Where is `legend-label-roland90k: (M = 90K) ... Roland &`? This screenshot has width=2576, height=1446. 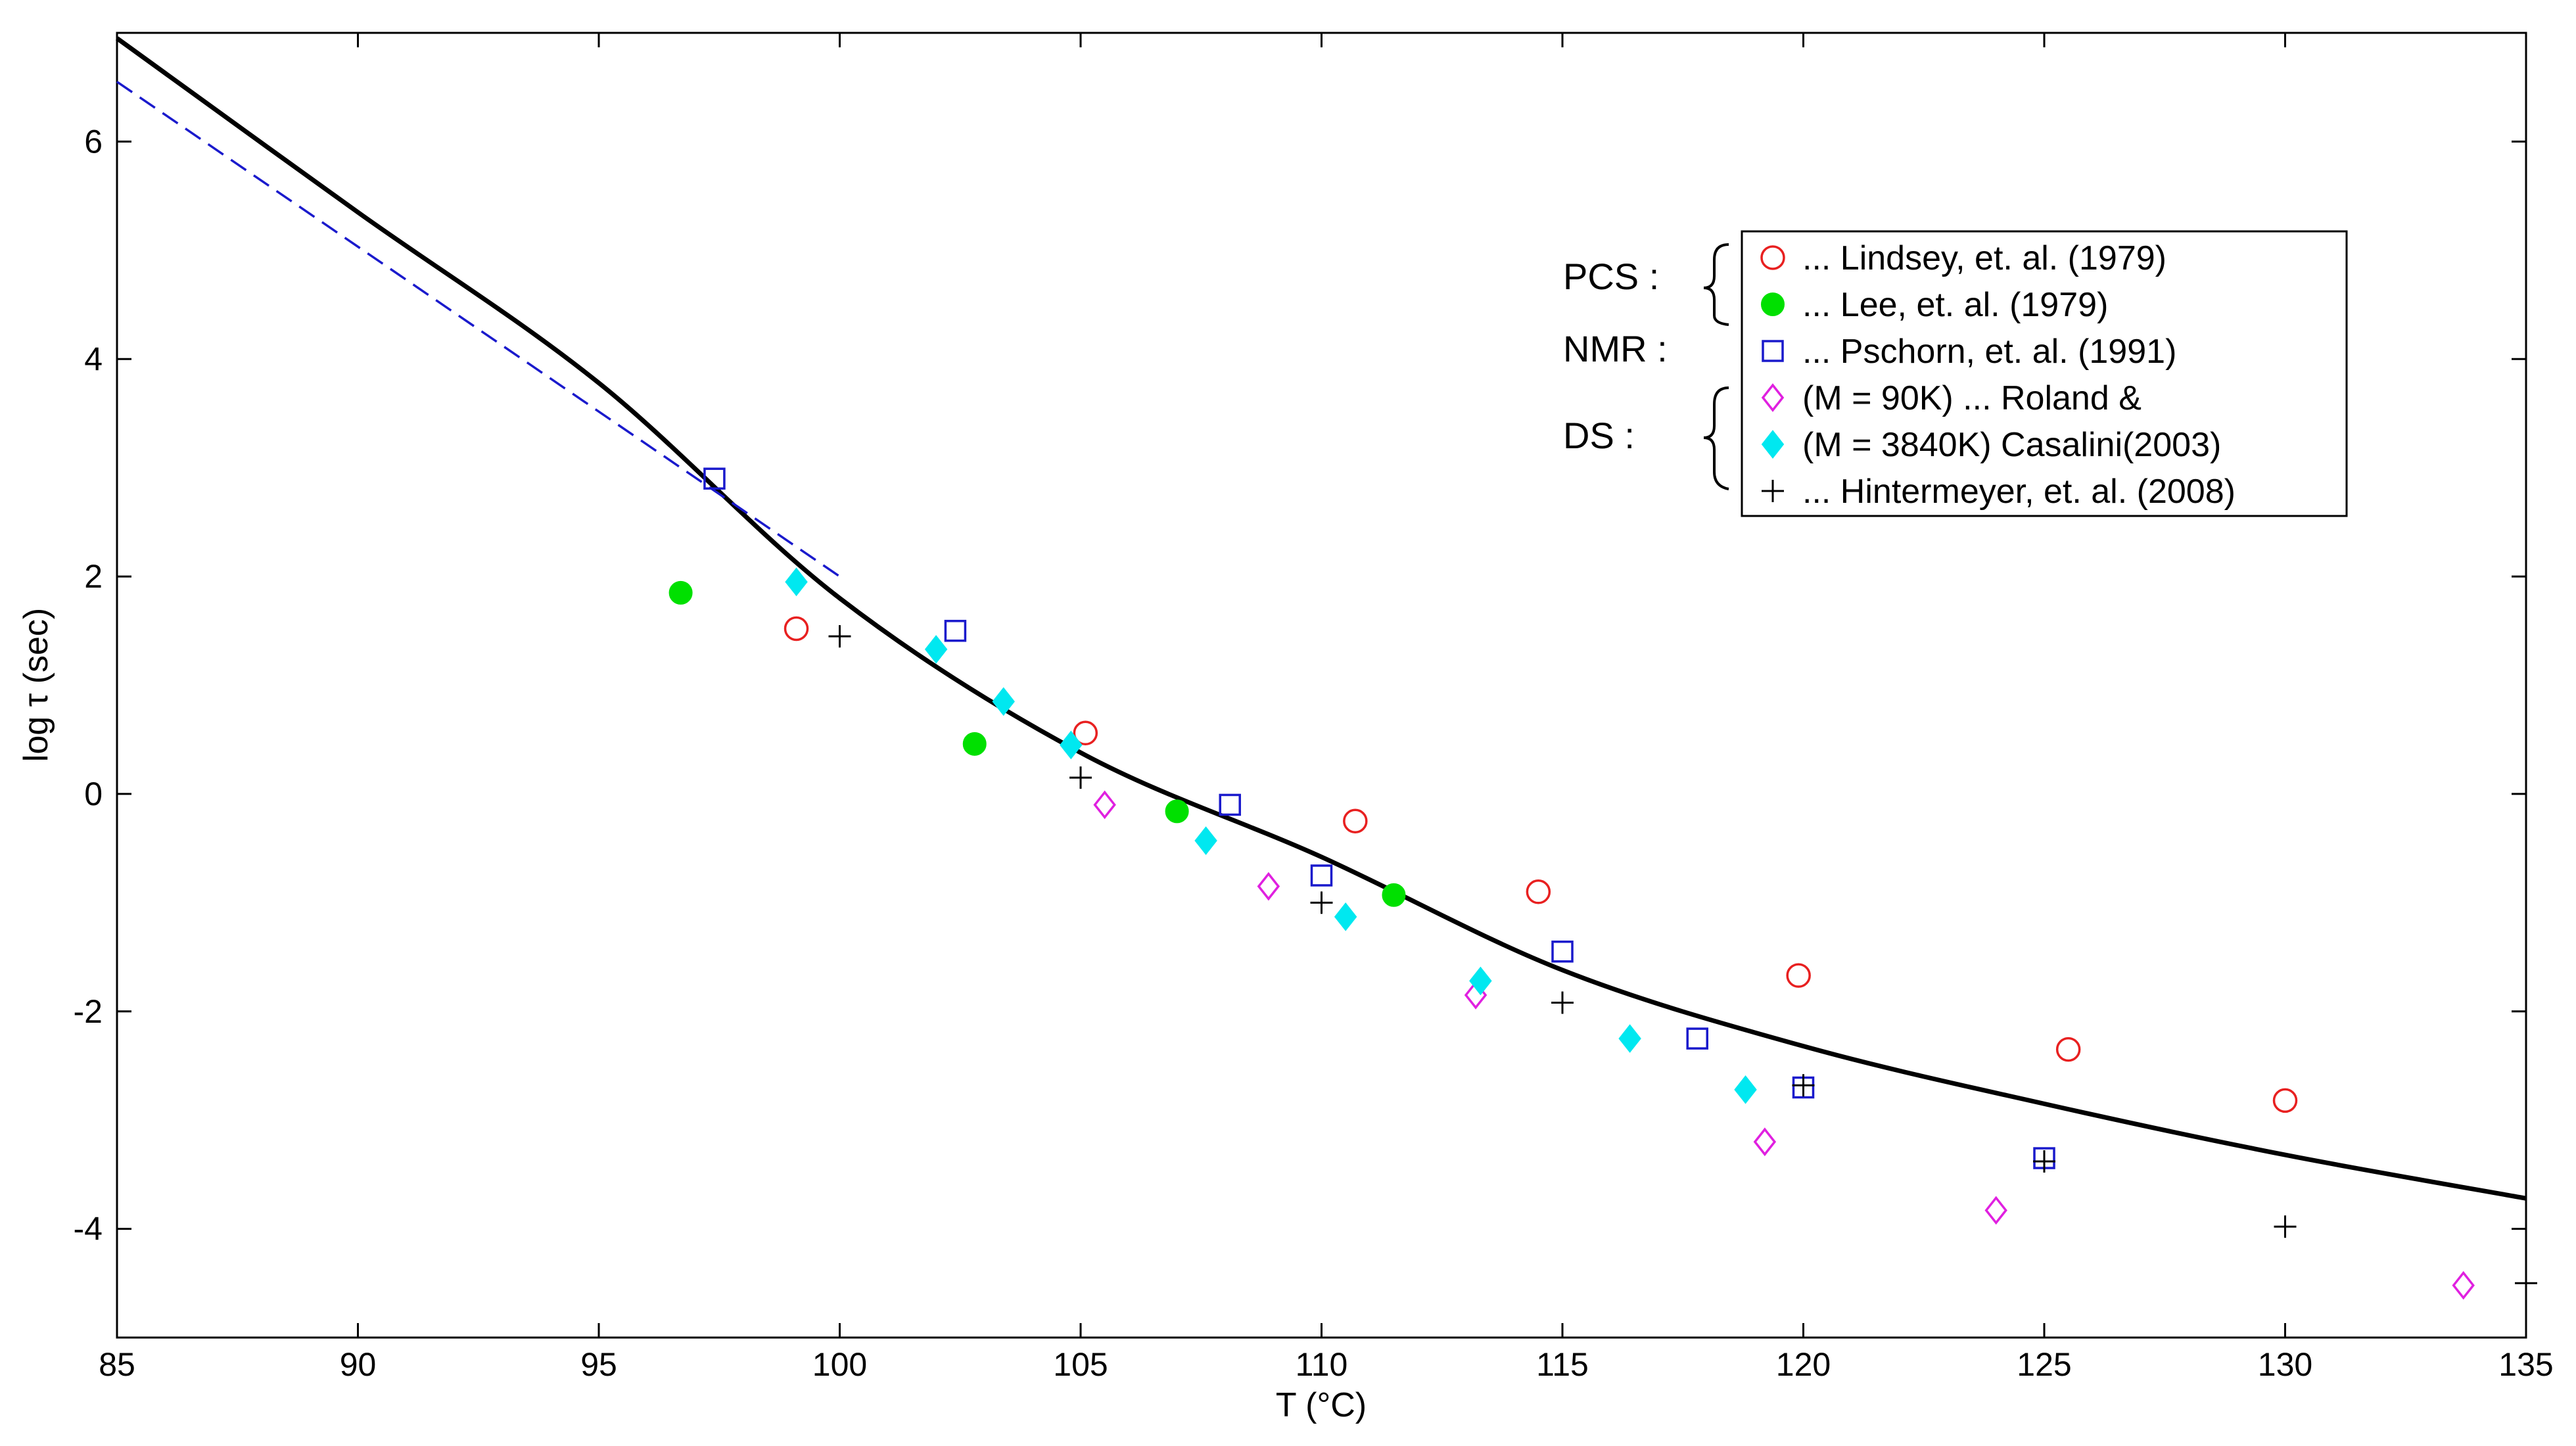 legend-label-roland90k: (M = 90K) ... Roland & is located at coordinates (1972, 398).